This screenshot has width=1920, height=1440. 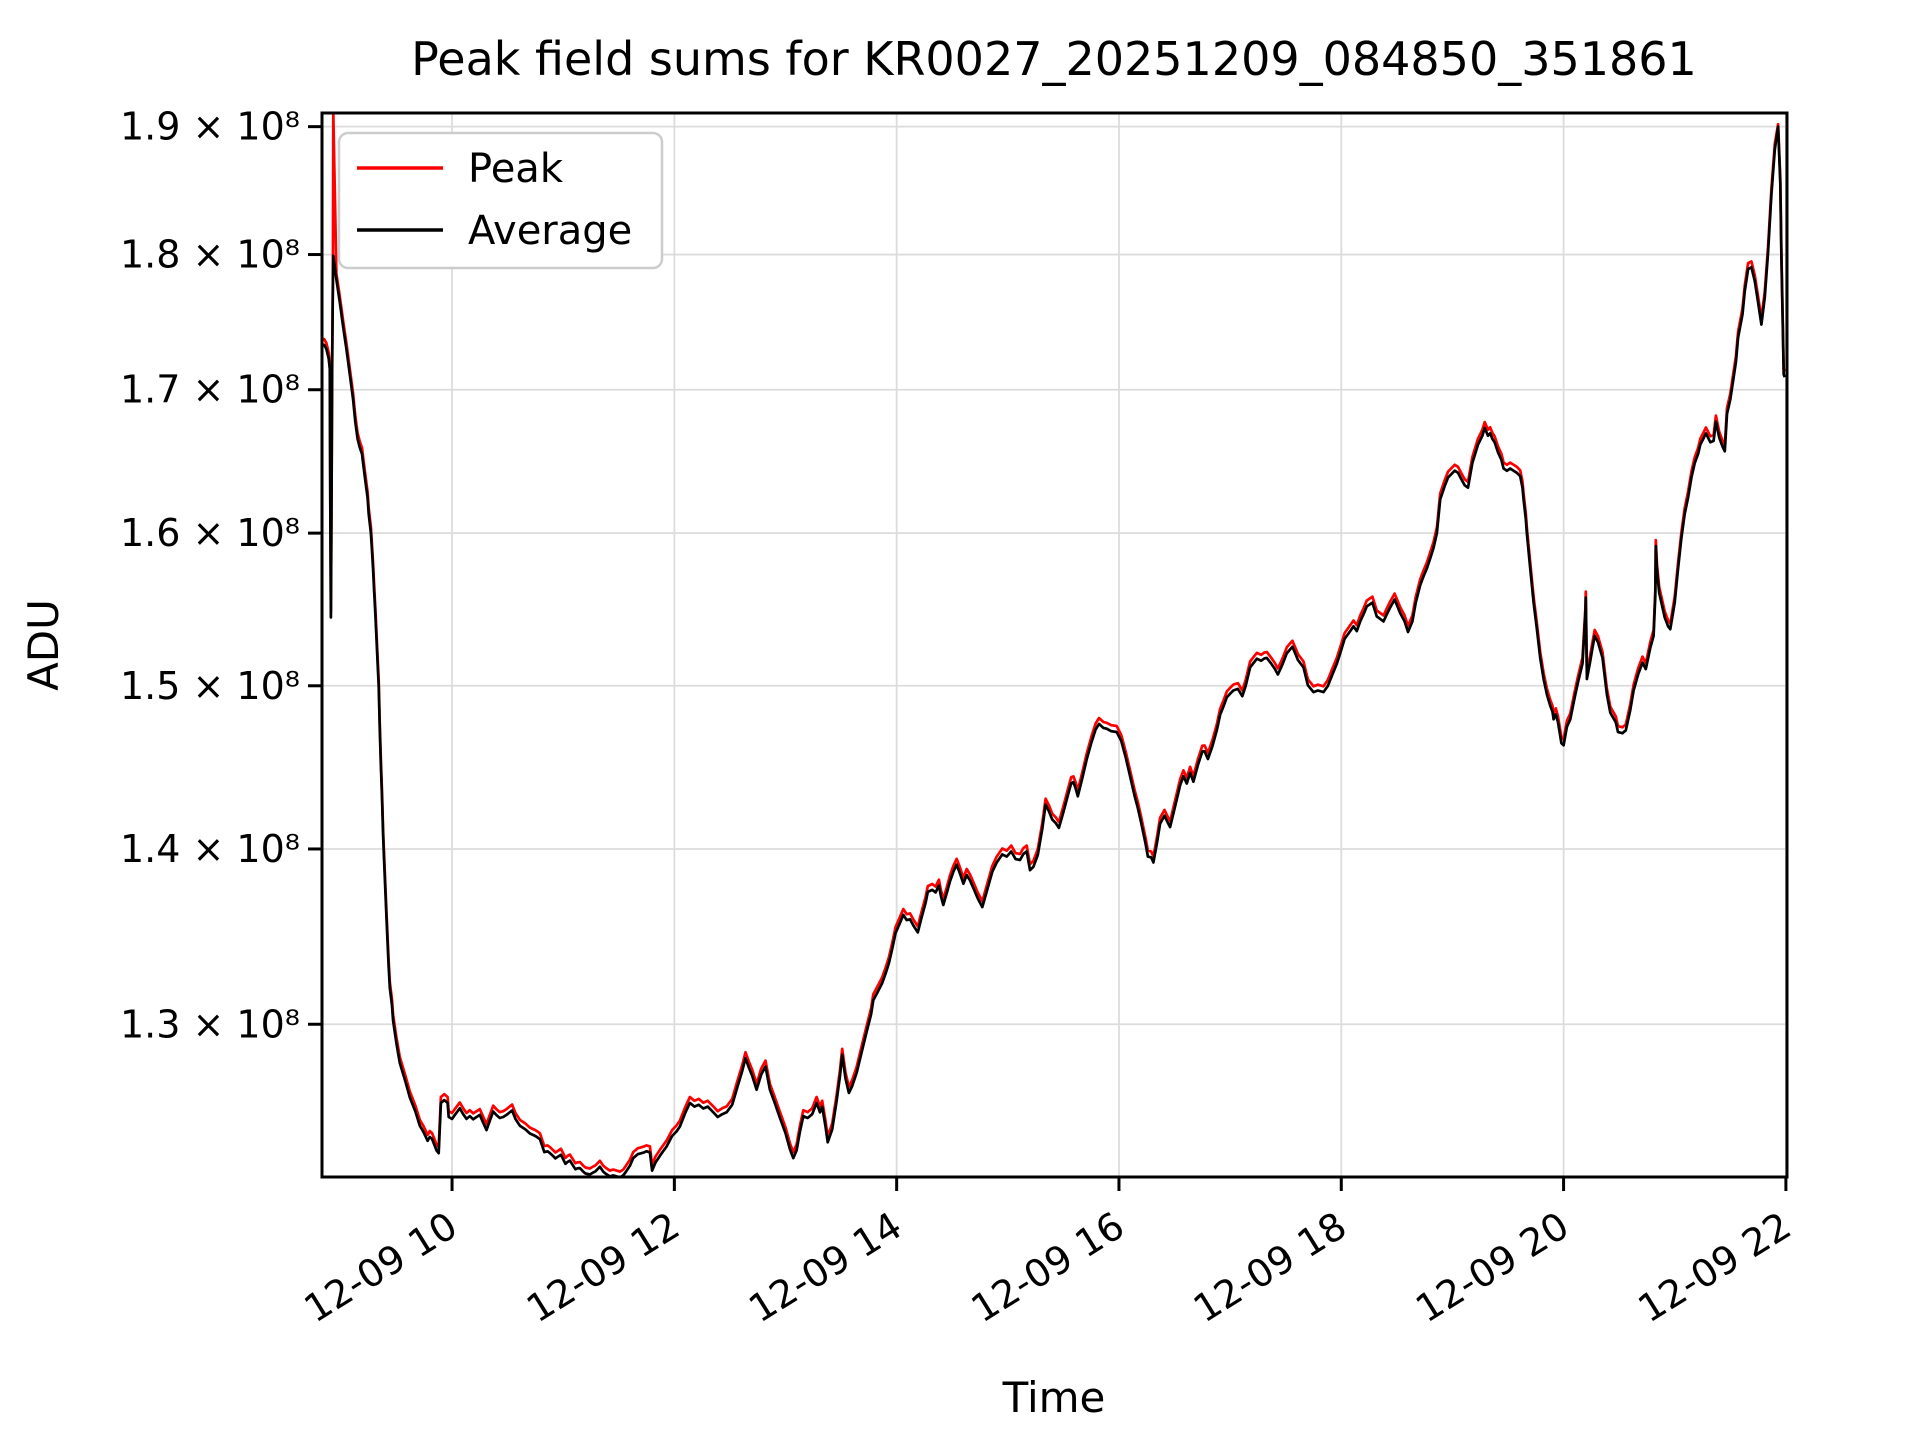 I want to click on y-tick-label: 1.9 × 10⁸, so click(x=210, y=127).